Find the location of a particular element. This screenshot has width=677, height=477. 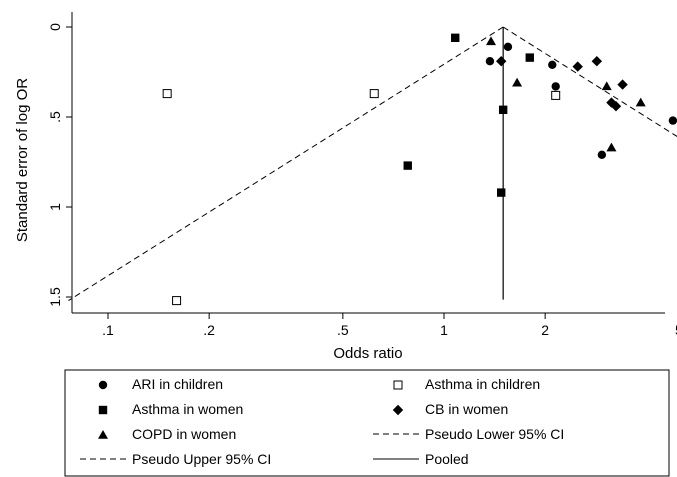

series-ari-in-children is located at coordinates (581, 100).